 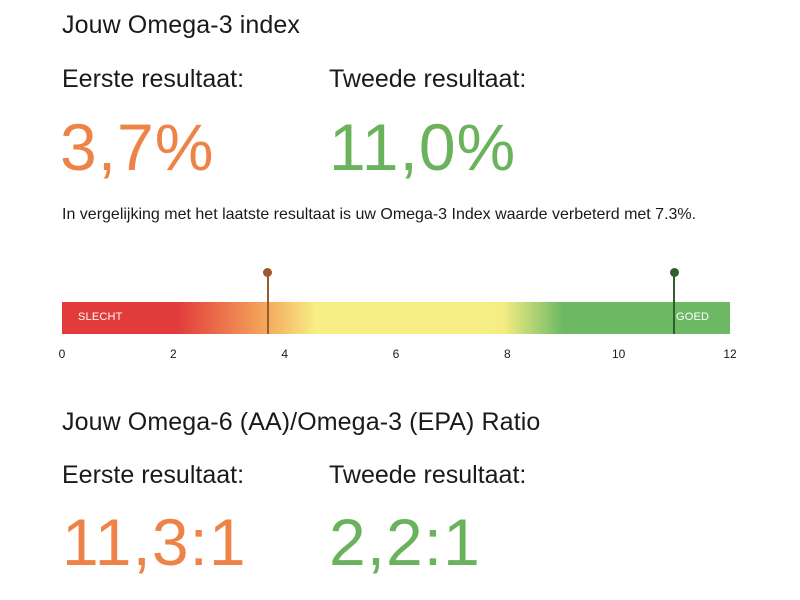 I want to click on ratio-second-label: Tweede resultaat:, so click(x=428, y=475).